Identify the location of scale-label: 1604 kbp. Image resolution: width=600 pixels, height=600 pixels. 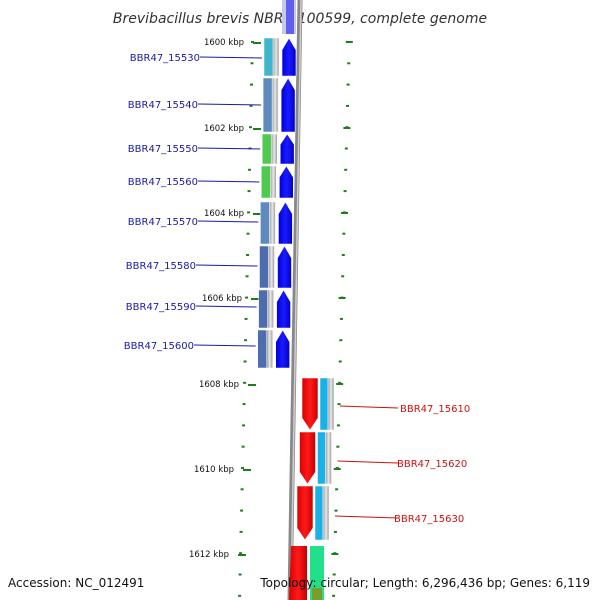
(224, 214).